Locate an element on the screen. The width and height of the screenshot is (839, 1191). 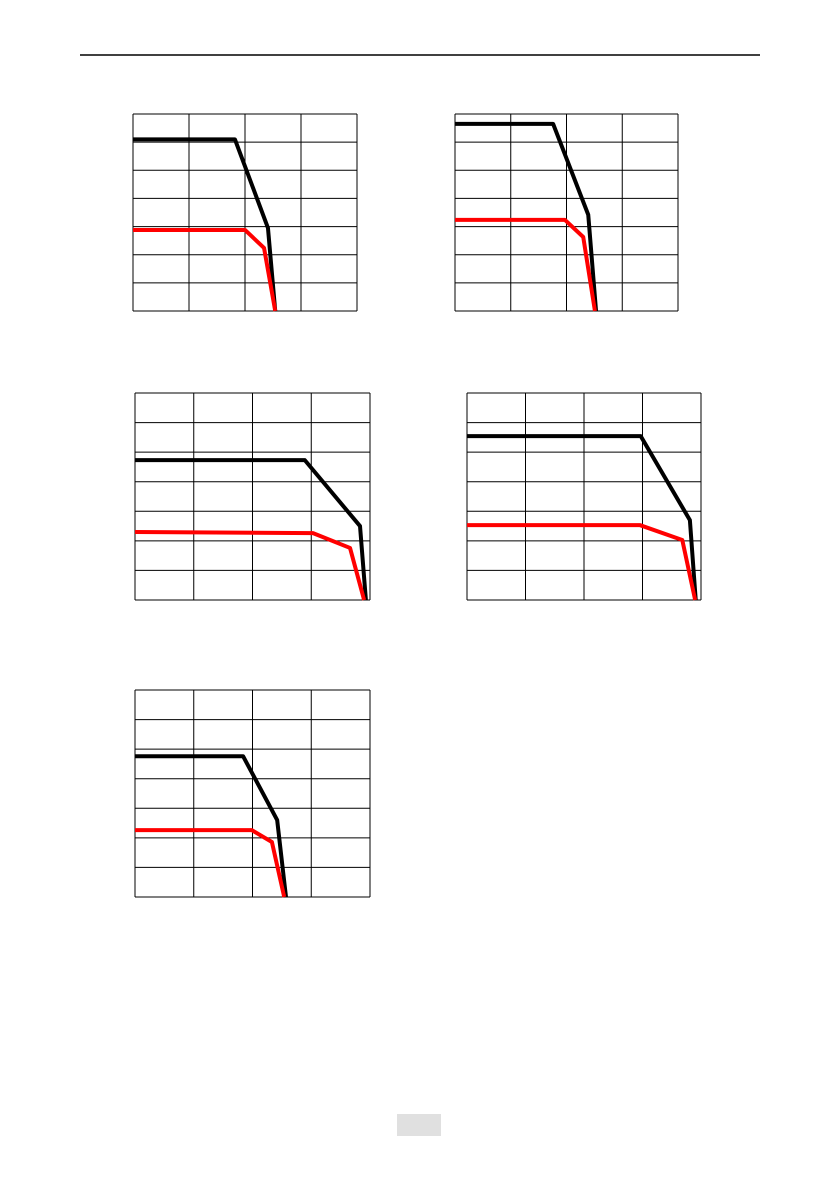
page-number-box is located at coordinates (419, 1125).